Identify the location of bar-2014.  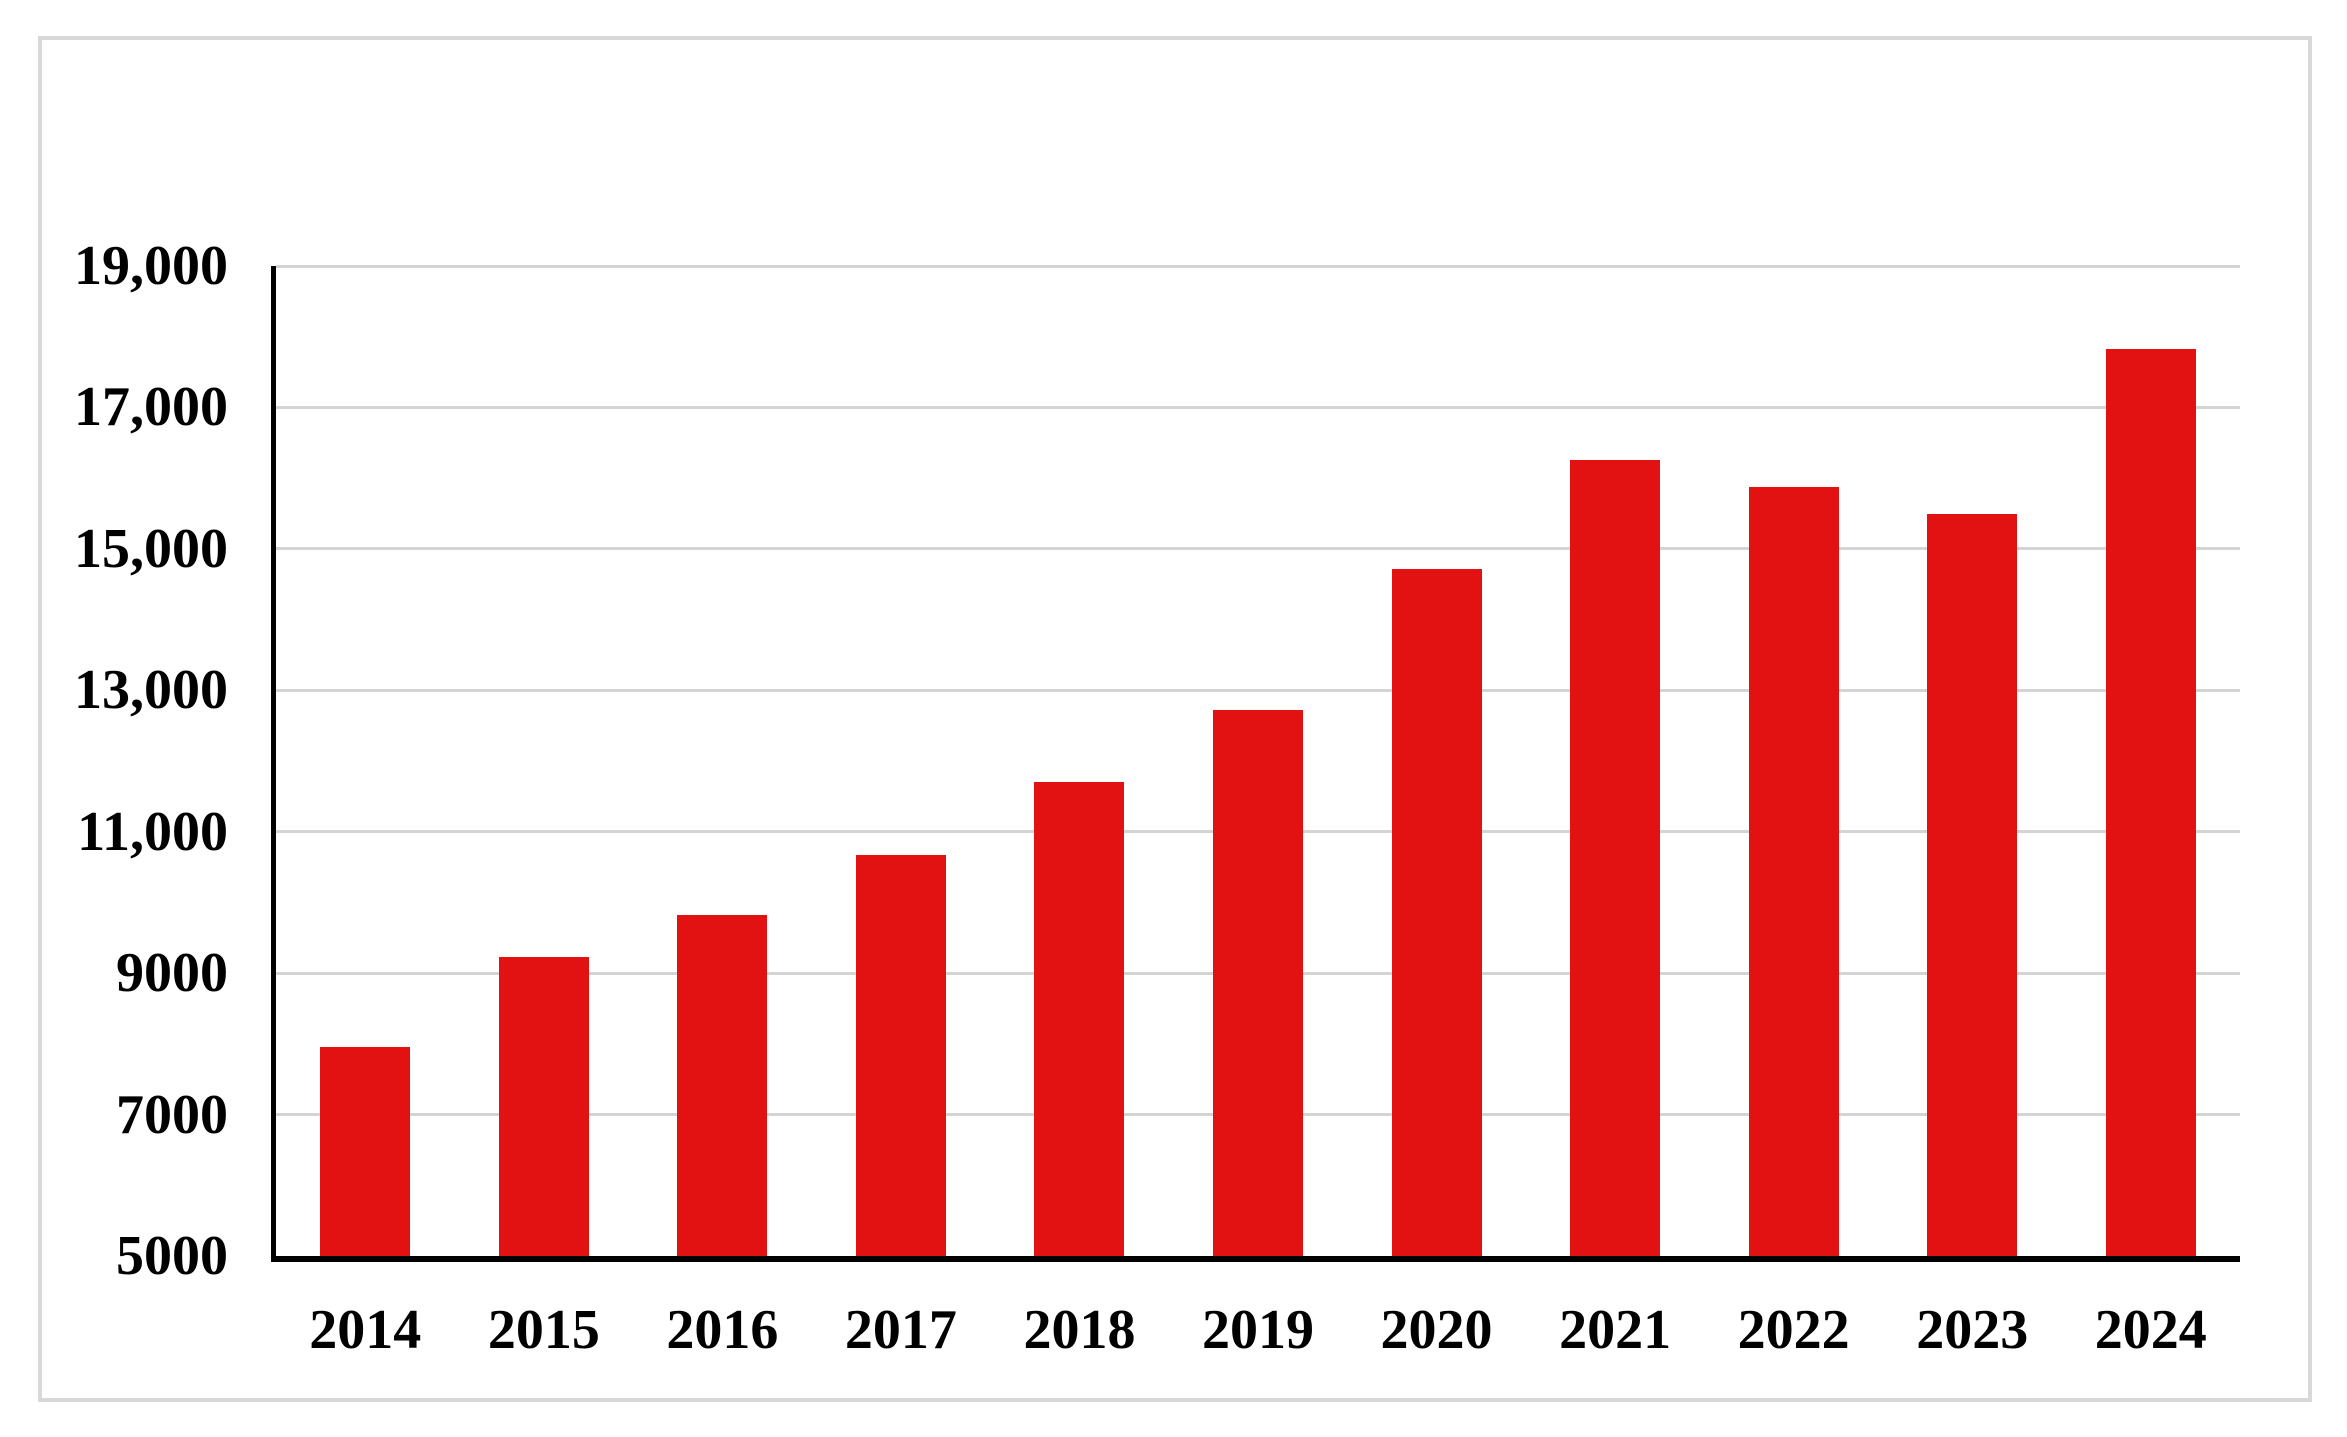
(365, 1151).